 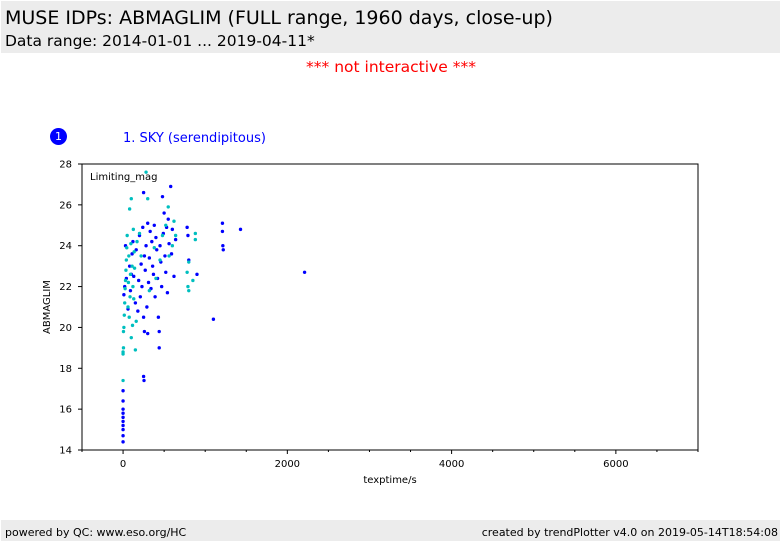 What do you see at coordinates (65, 451) in the screenshot?
I see `y-tick-label: 14` at bounding box center [65, 451].